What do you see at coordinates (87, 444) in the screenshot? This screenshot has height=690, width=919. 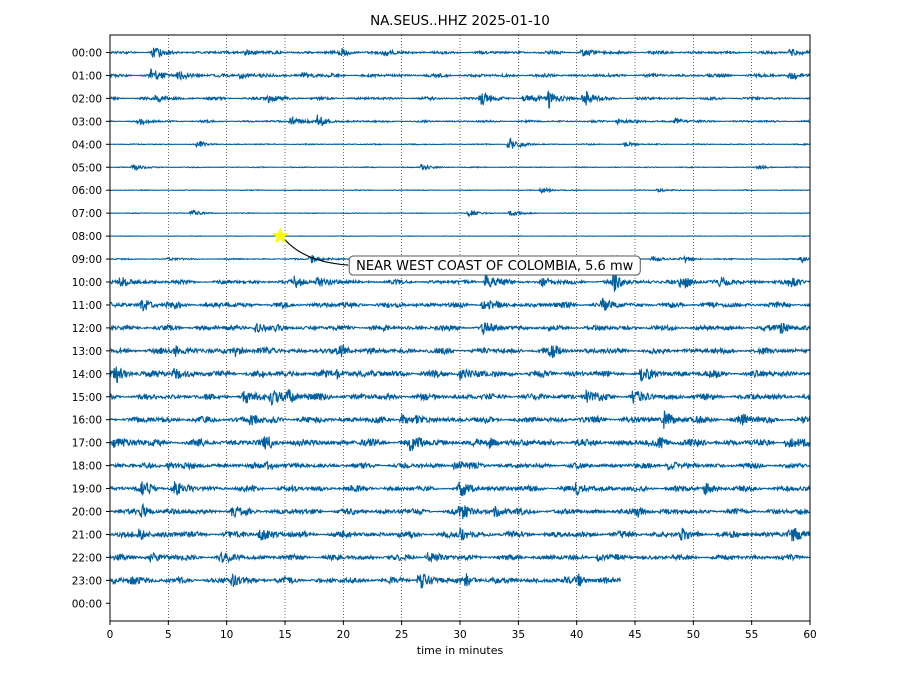 I see `y-tick-label: 17:00` at bounding box center [87, 444].